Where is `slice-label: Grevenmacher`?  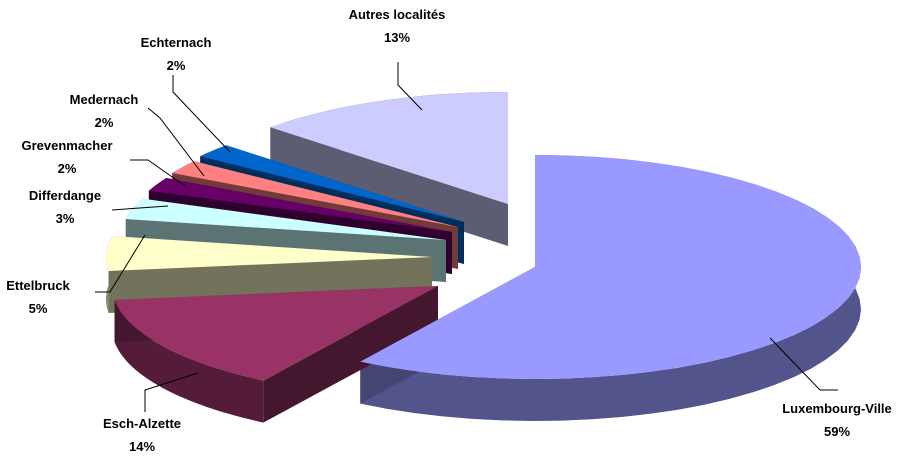 slice-label: Grevenmacher is located at coordinates (66, 145).